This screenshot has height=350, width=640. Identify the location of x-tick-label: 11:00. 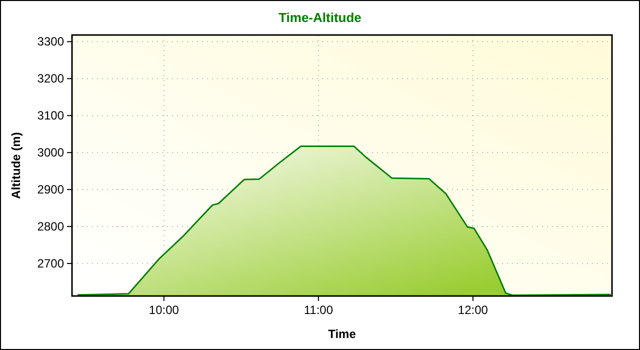
(319, 310).